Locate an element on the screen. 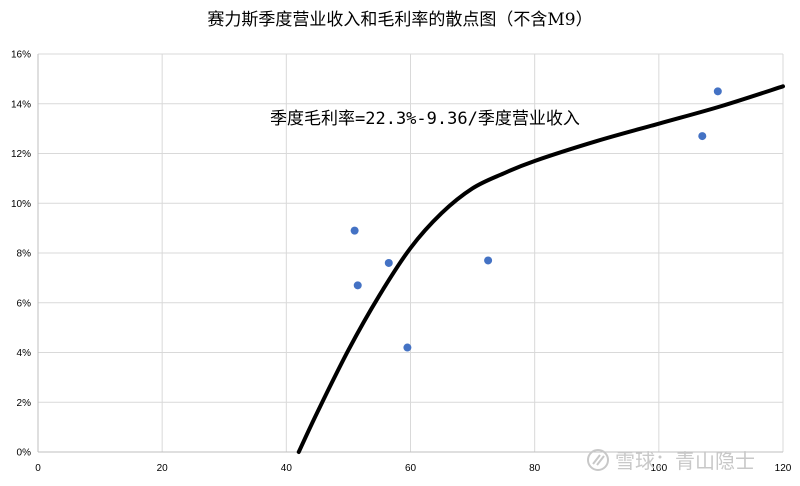 This screenshot has height=486, width=800. x-tick-label: 120 is located at coordinates (783, 468).